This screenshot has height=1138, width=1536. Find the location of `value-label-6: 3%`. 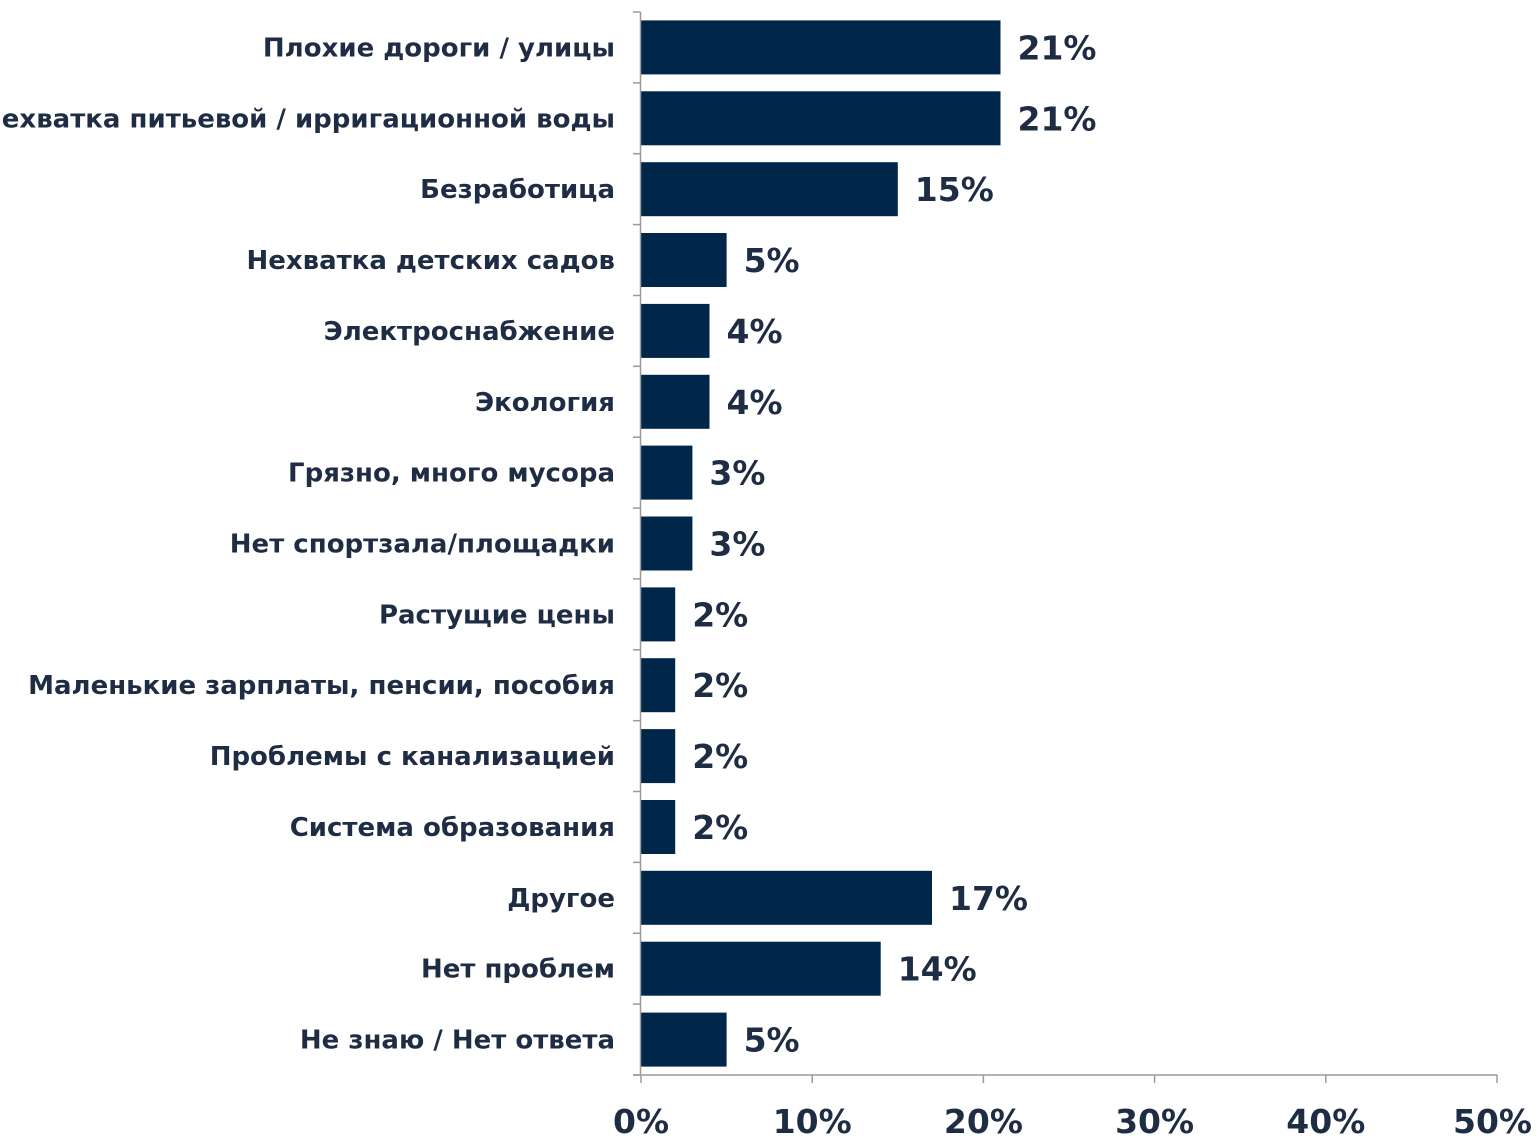

value-label-6: 3% is located at coordinates (737, 473).